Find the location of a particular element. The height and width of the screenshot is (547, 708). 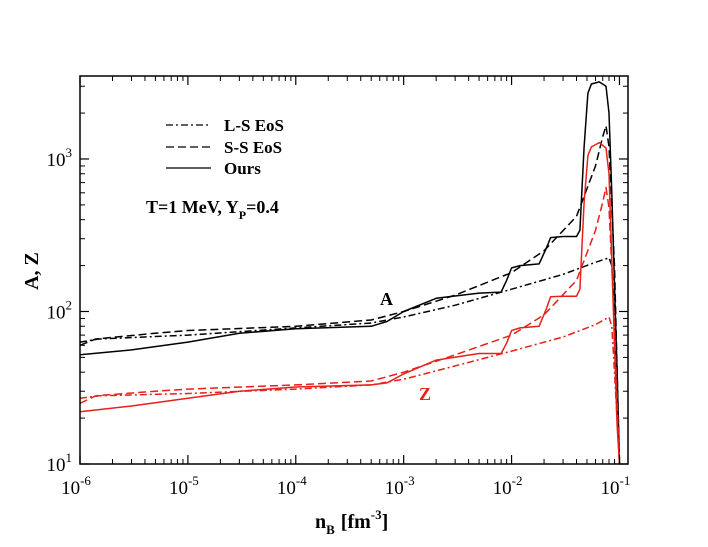

x-axis-label-sub: B is located at coordinates (330, 529).